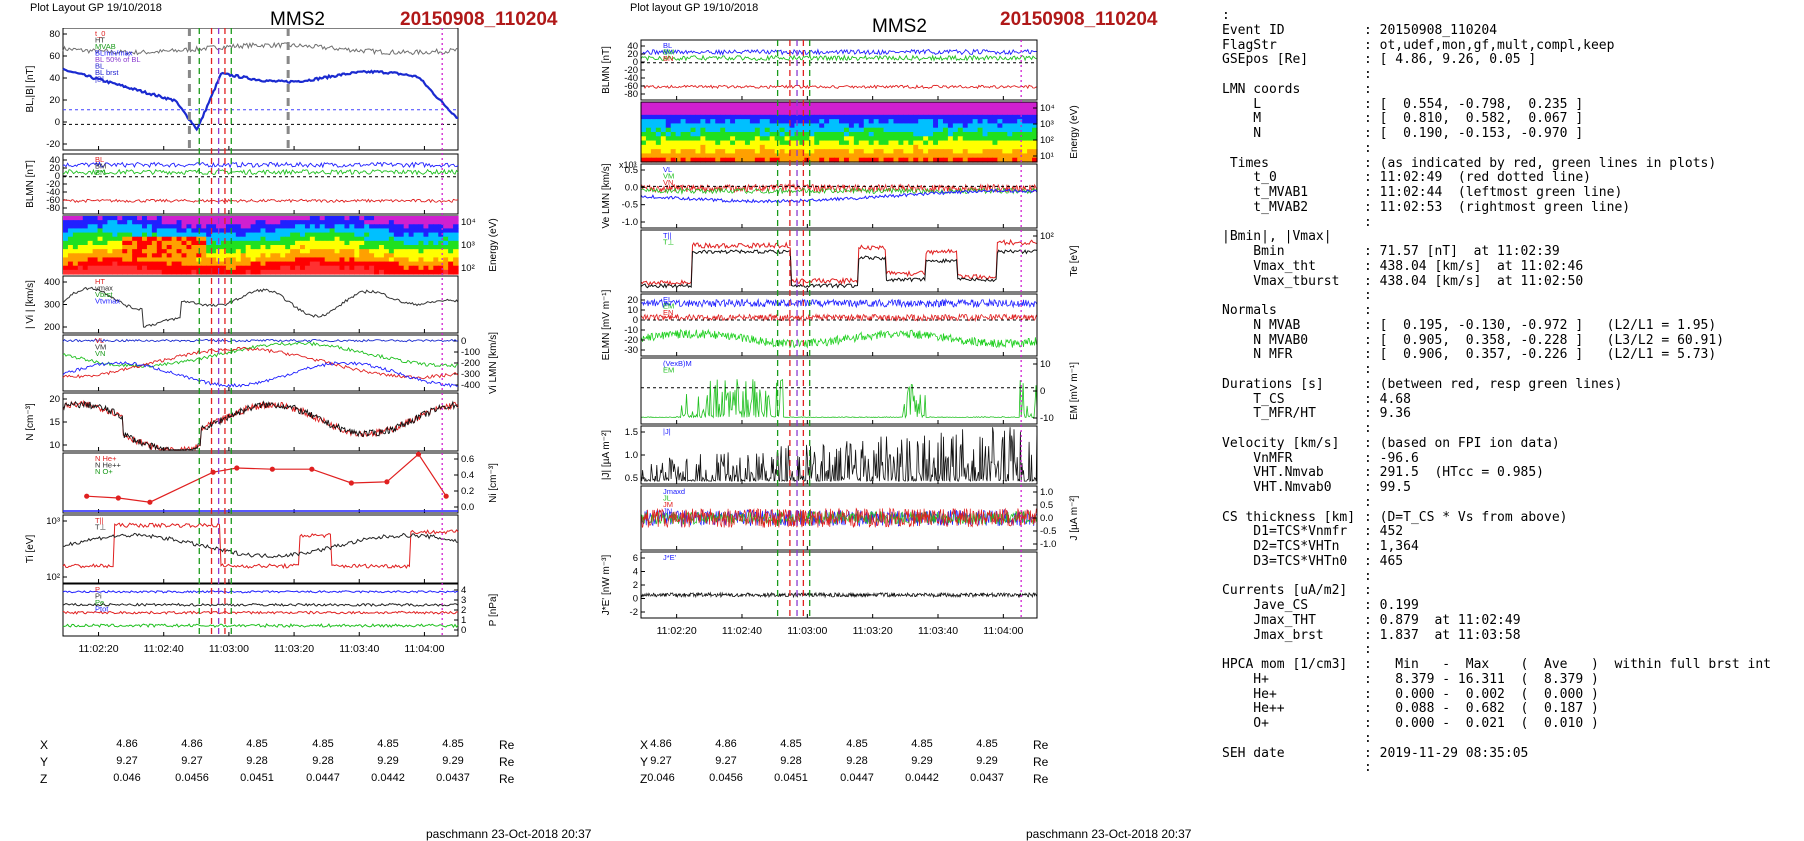 The height and width of the screenshot is (841, 1804). What do you see at coordinates (635, 599) in the screenshot?
I see `mid-ytick-label: 0` at bounding box center [635, 599].